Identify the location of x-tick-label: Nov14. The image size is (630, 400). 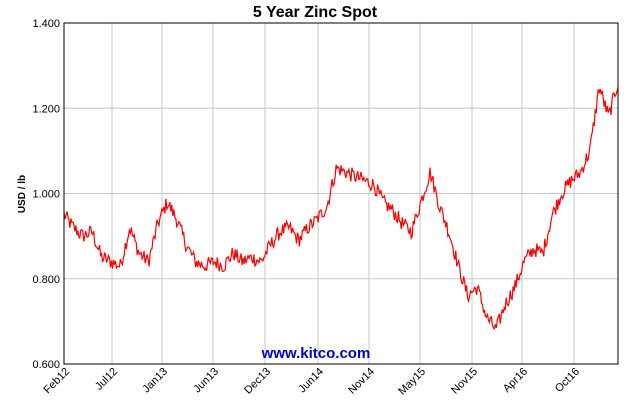
(361, 381).